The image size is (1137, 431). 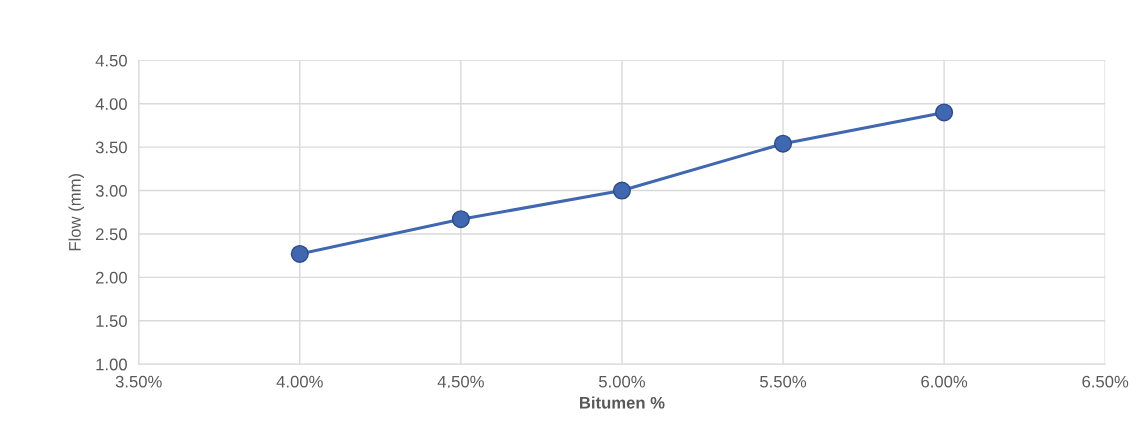 I want to click on y-tick-label: 1.50, so click(x=111, y=321).